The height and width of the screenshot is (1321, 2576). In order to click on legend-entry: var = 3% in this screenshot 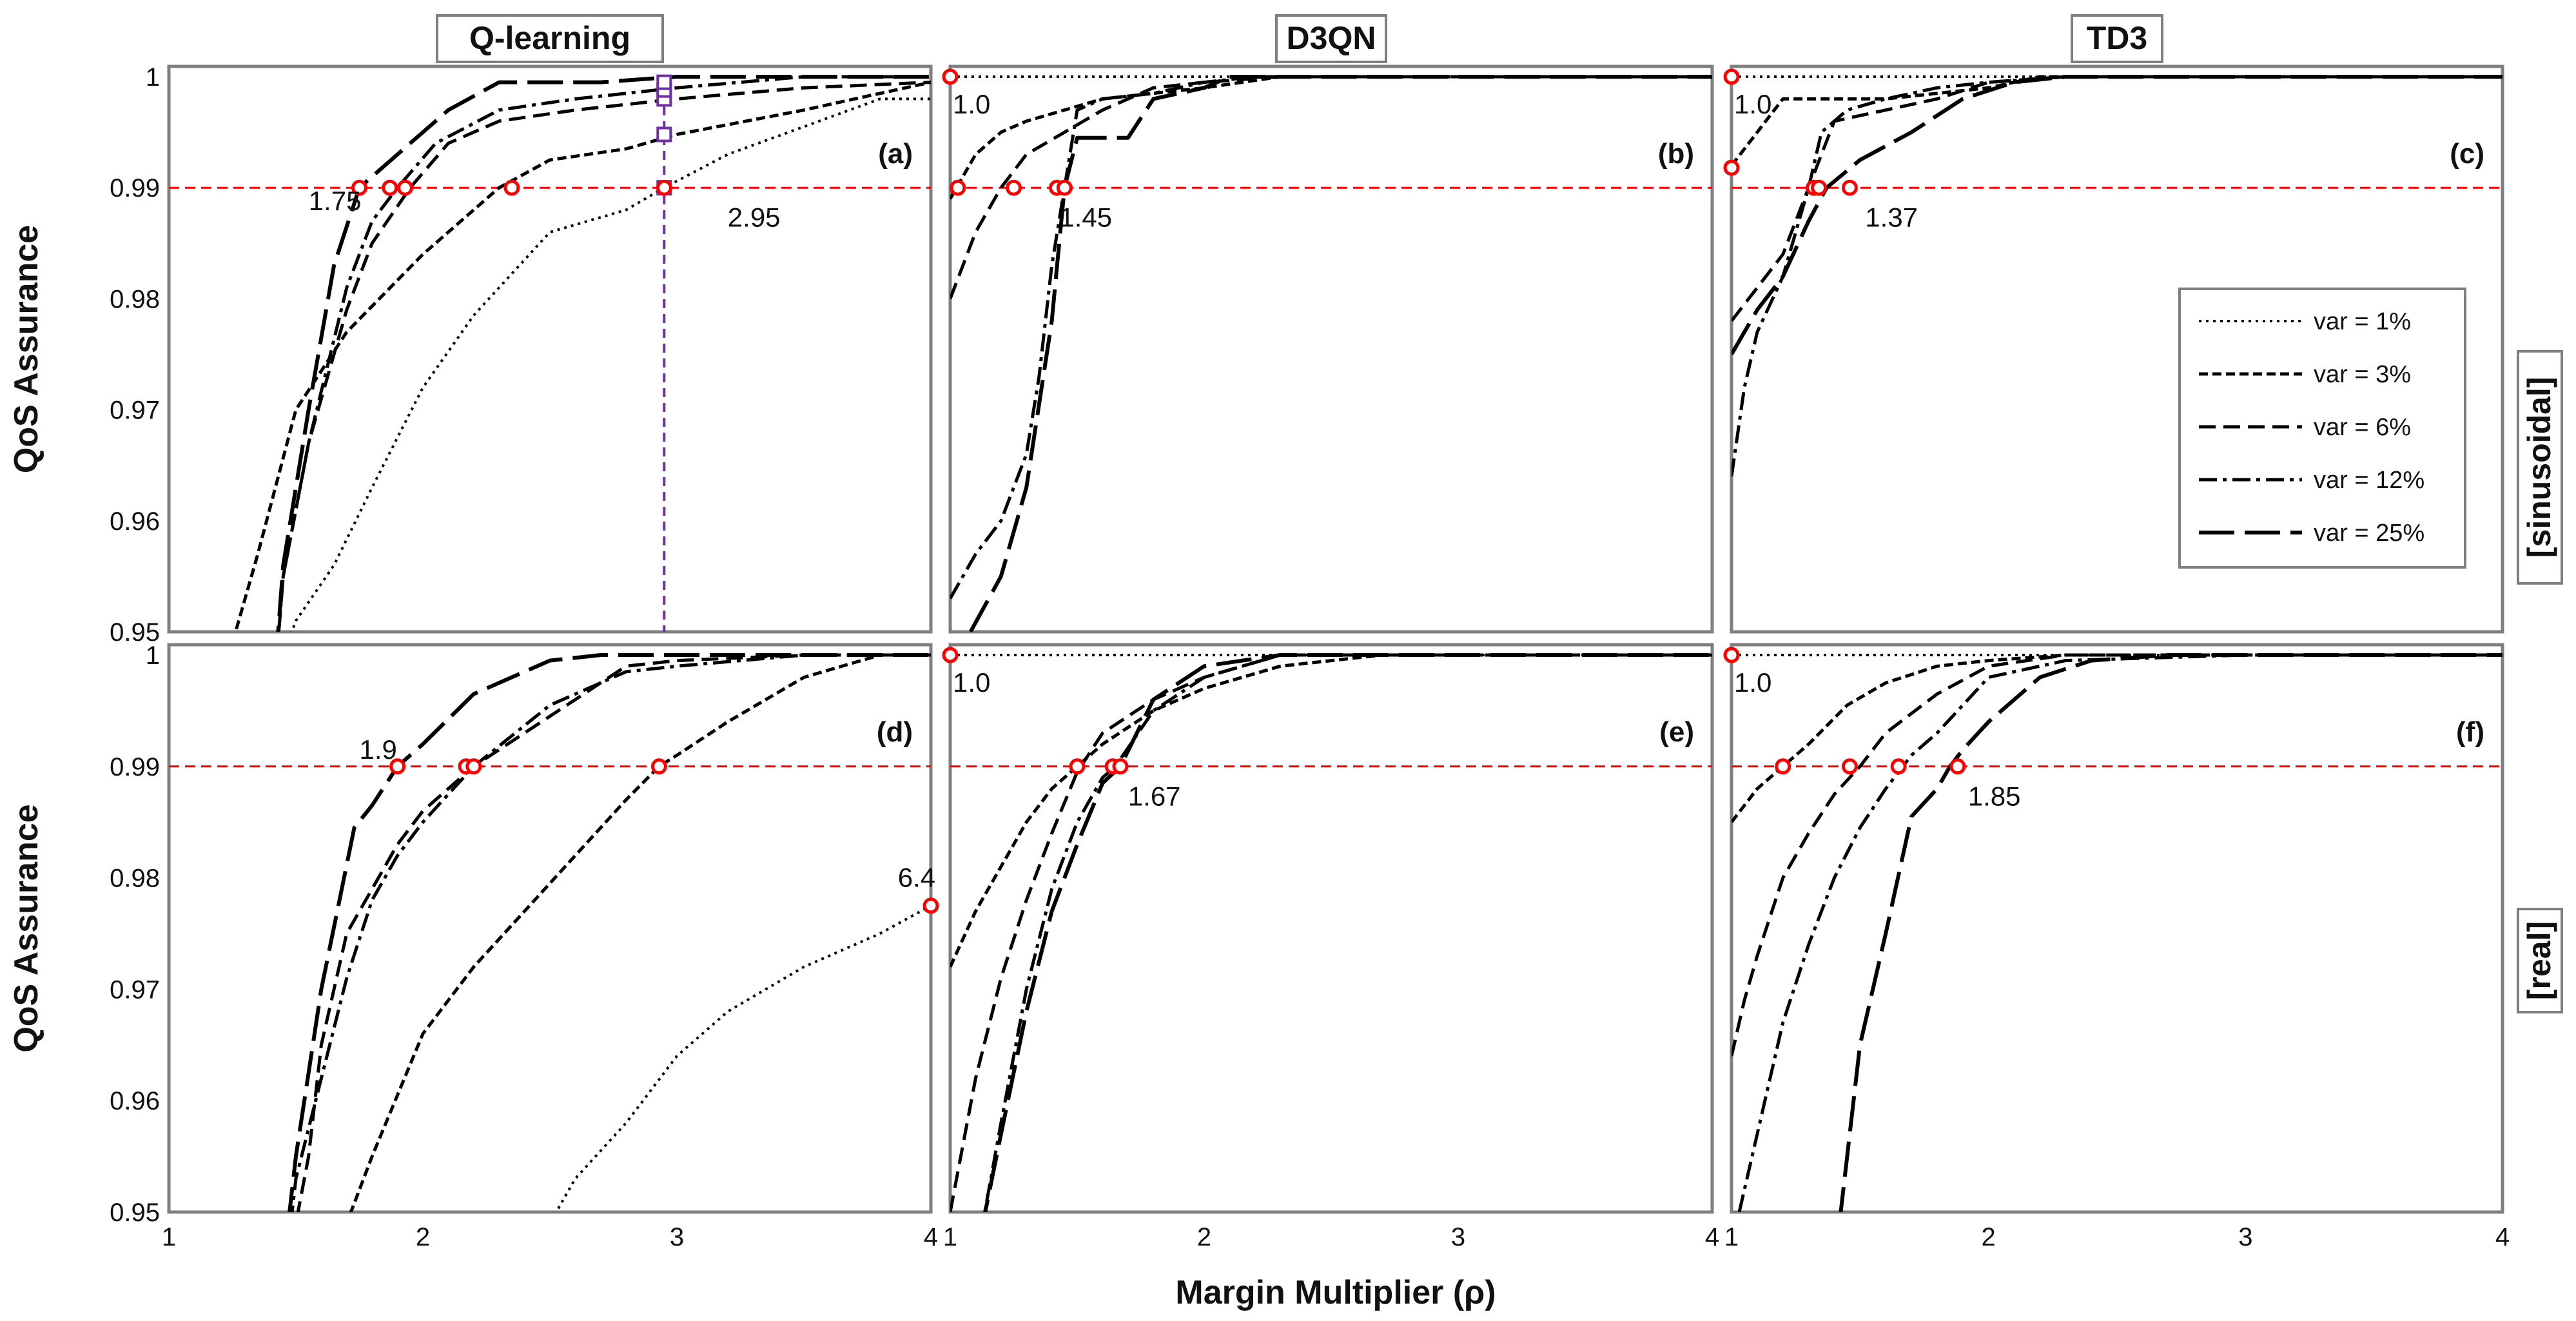, I will do `click(2363, 374)`.